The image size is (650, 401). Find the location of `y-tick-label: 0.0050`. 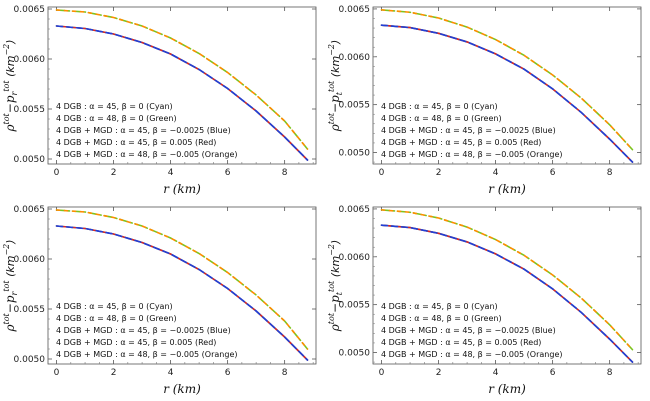

y-tick-label: 0.0050 is located at coordinates (30, 360).